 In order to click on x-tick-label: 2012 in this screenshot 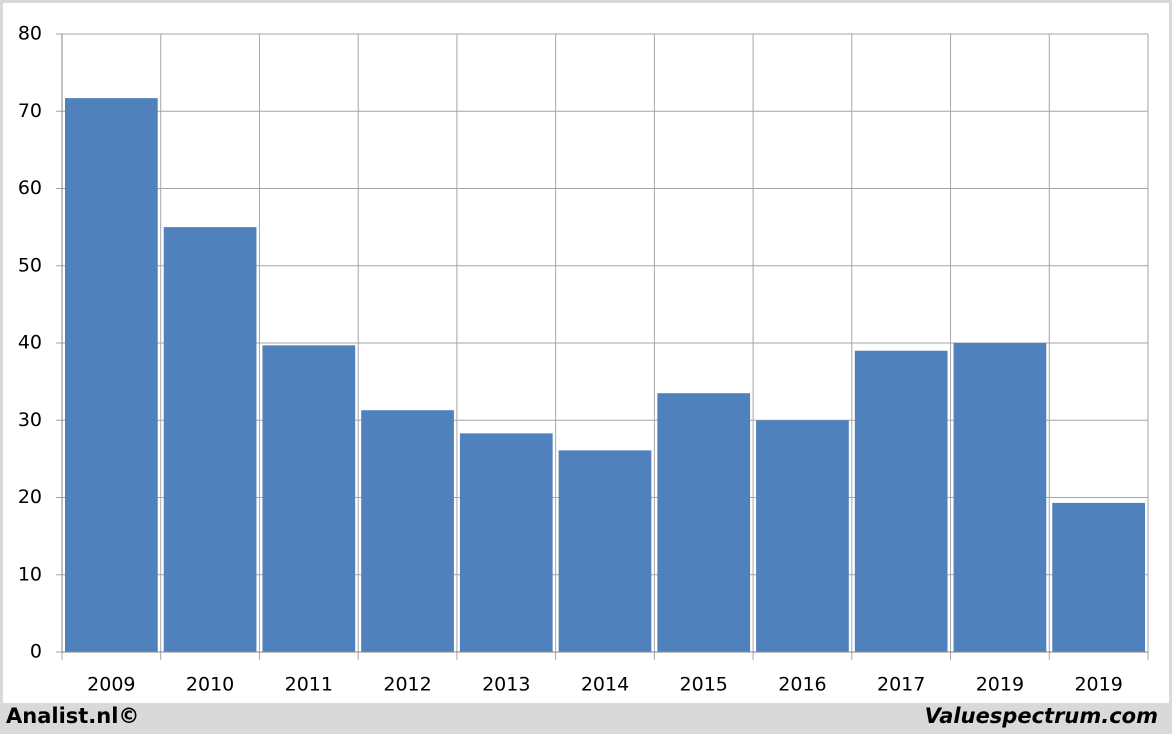, I will do `click(407, 685)`.